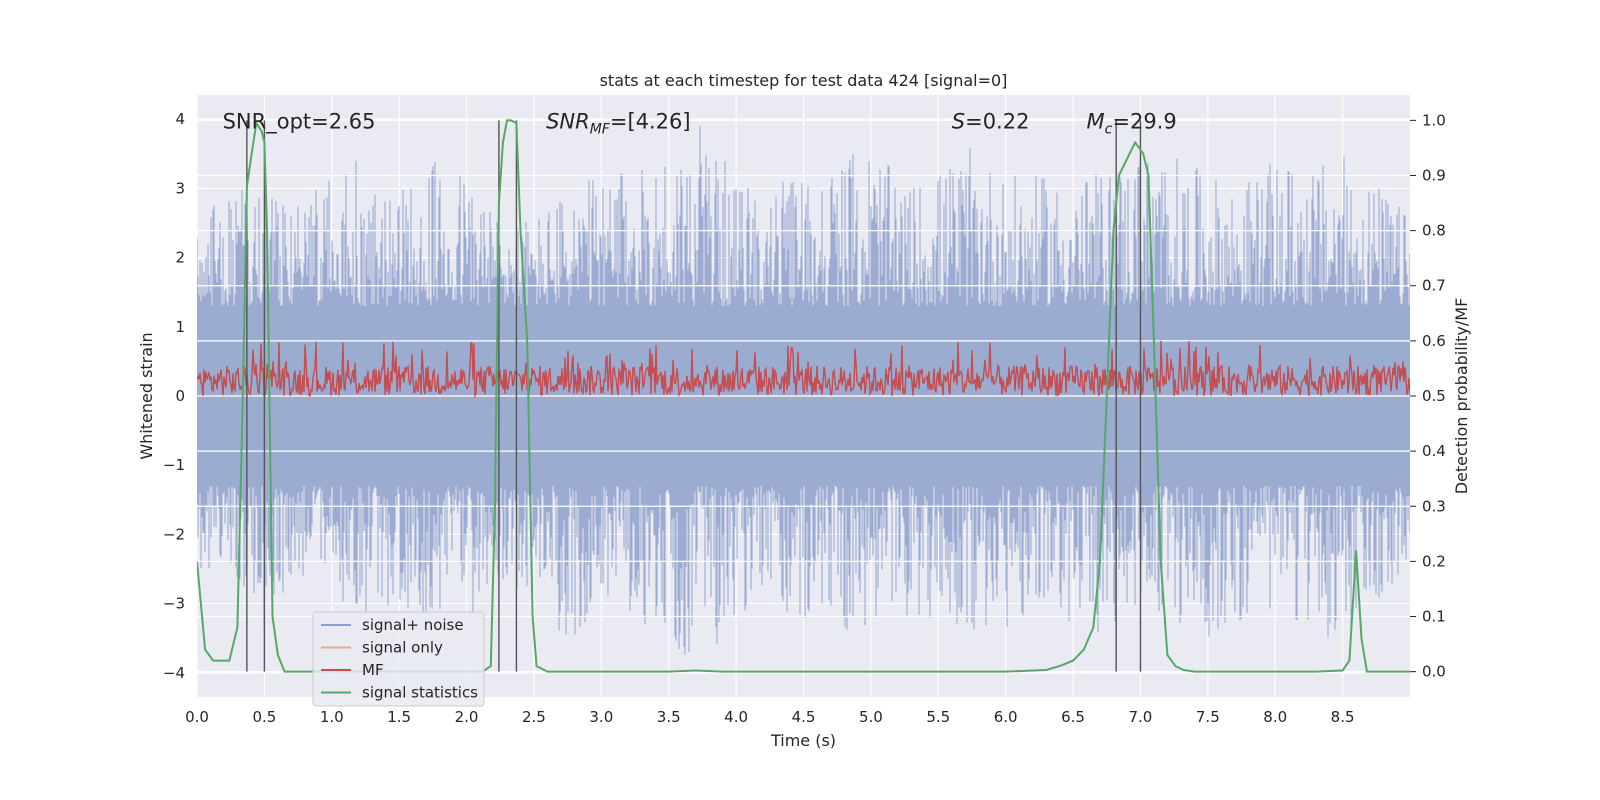 The height and width of the screenshot is (800, 1600). I want to click on y-axis-ticks: −4 −3 −2 −1 0 1 2 3 4, so click(174, 396).